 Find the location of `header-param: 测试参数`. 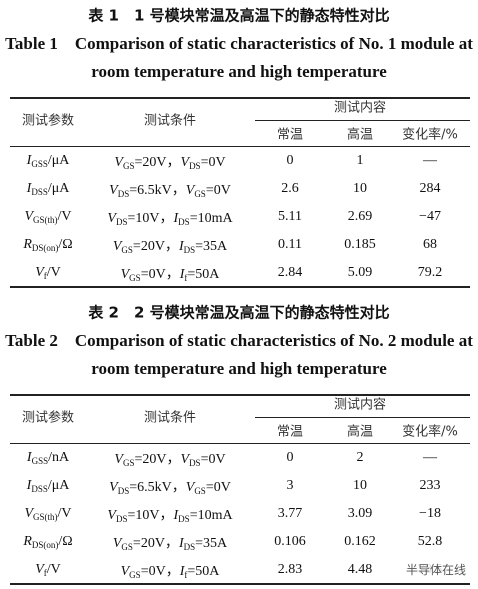

header-param: 测试参数 is located at coordinates (48, 121).